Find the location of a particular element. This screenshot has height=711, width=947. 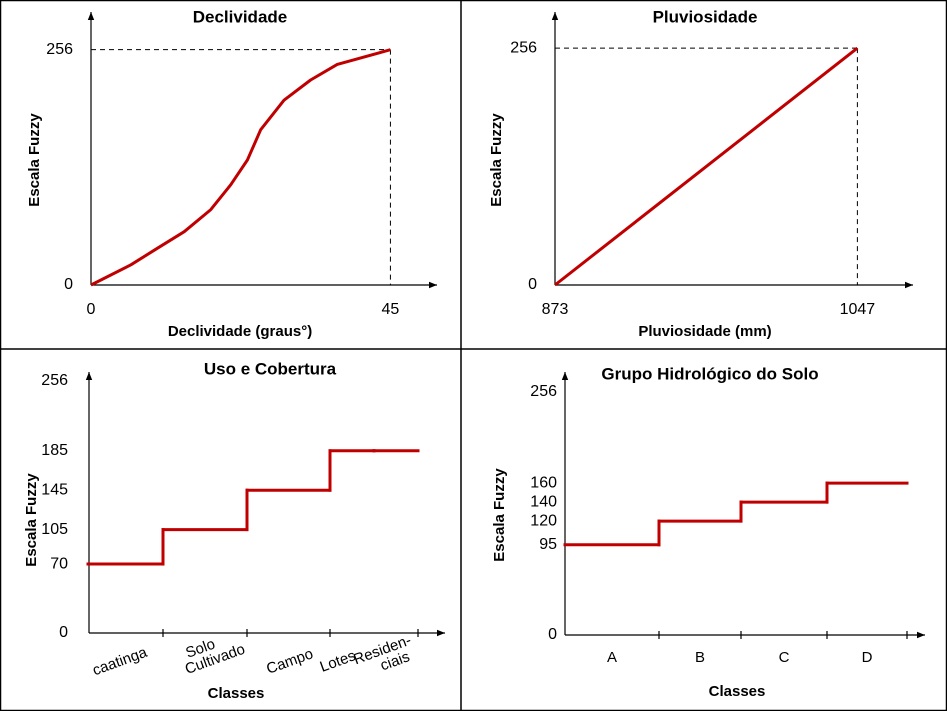

y-tick-label: 95 is located at coordinates (548, 544).